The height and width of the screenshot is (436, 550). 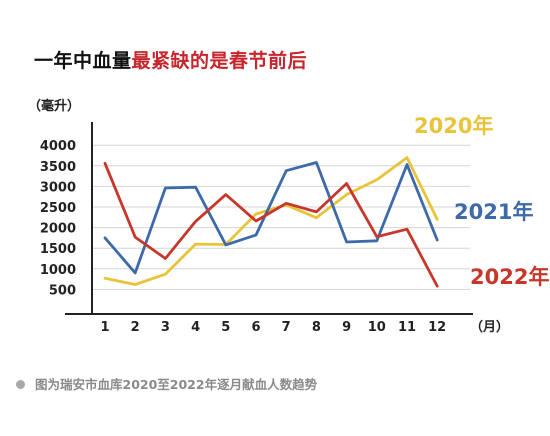 I want to click on x-tick-label: 5, so click(x=225, y=327).